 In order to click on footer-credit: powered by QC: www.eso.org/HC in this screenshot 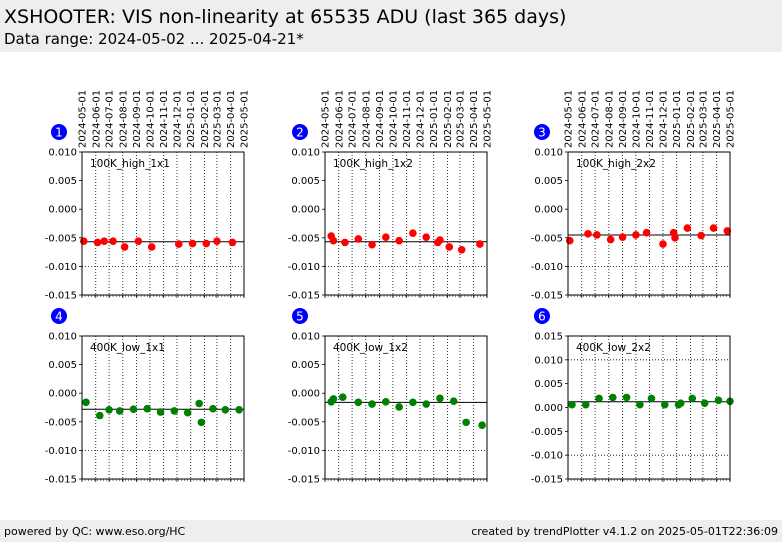, I will do `click(95, 531)`.